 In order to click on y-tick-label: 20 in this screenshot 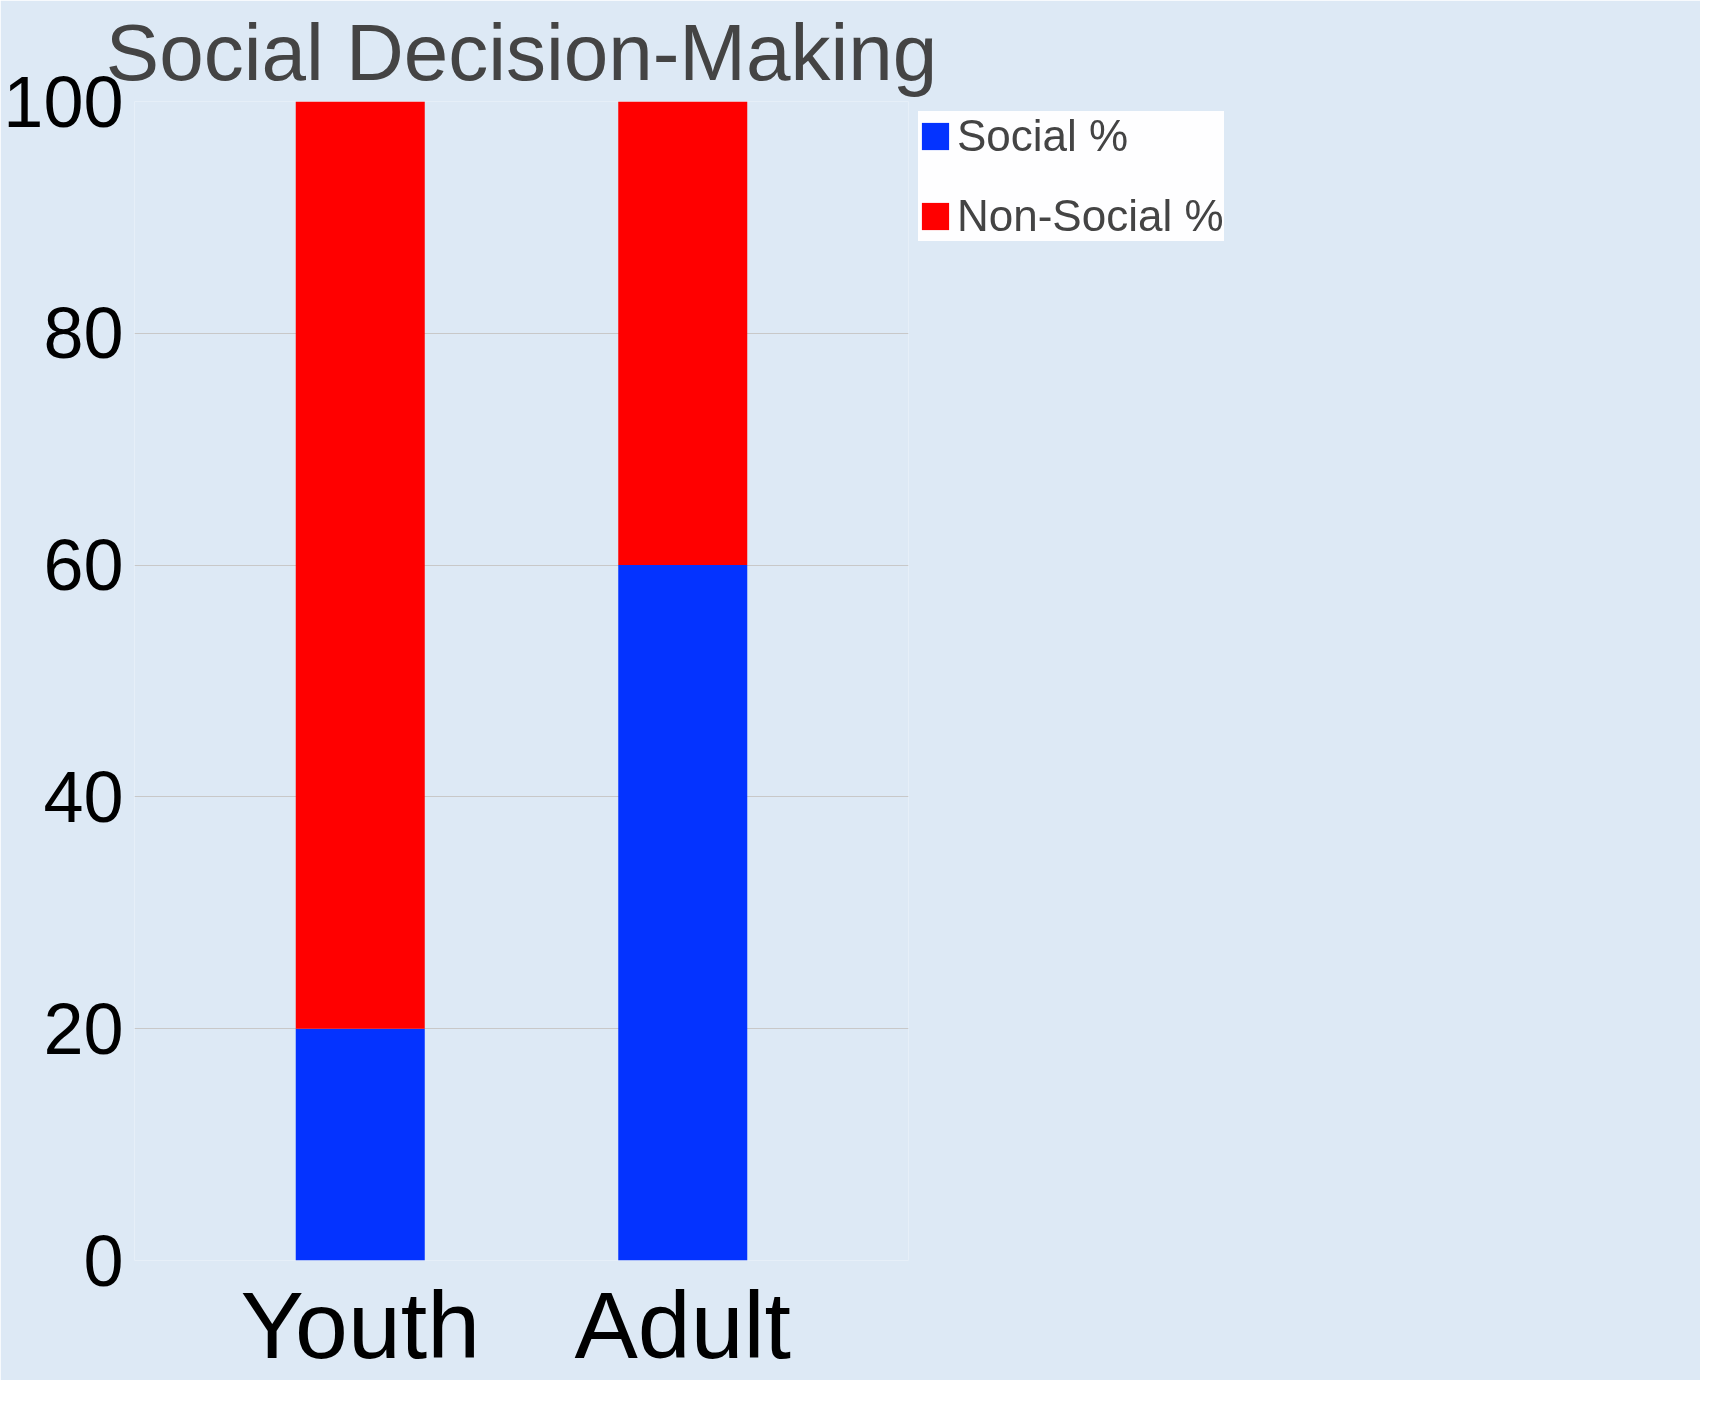, I will do `click(83, 1028)`.